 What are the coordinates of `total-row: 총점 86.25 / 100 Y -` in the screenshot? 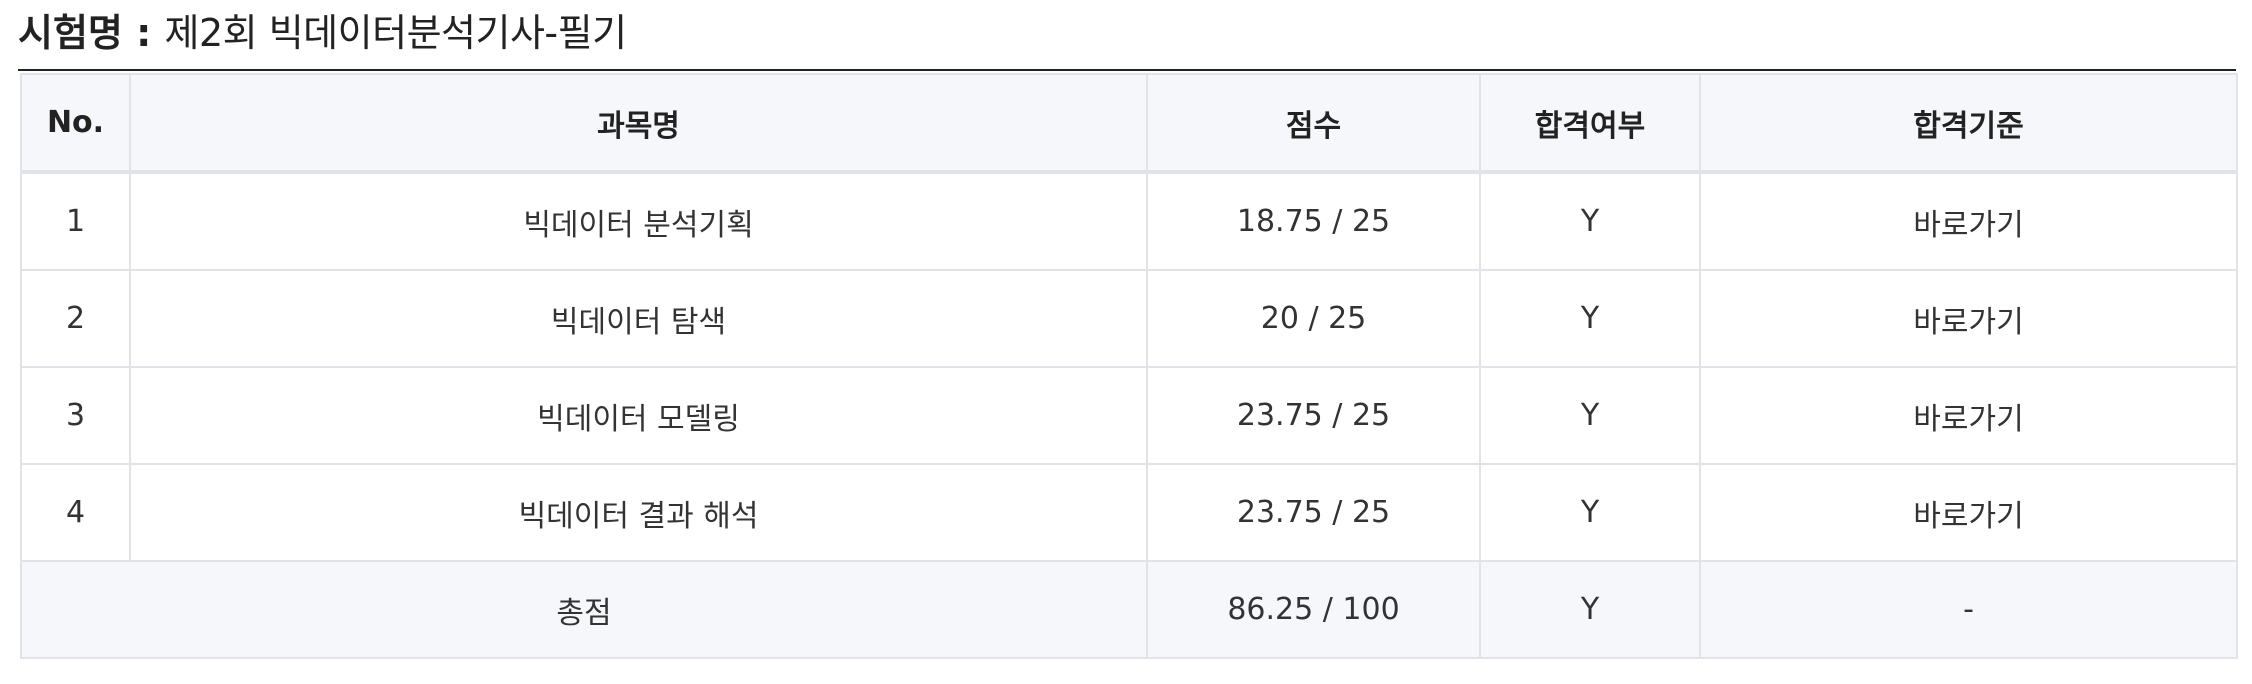 It's located at (1129, 609).